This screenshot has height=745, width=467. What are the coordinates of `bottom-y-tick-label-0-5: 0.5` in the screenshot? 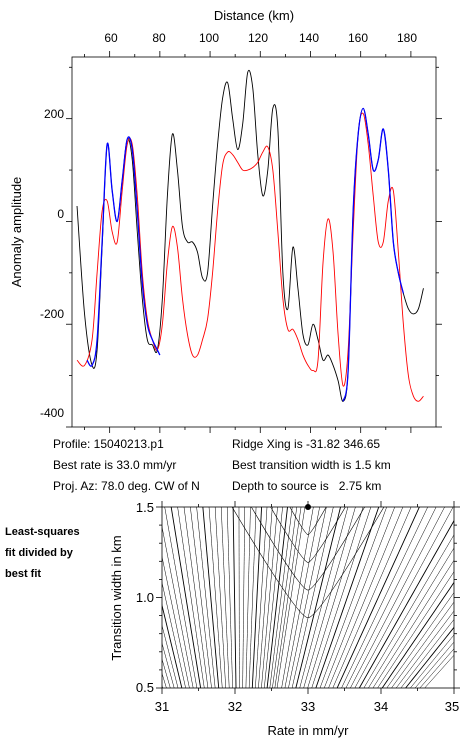 It's located at (145, 687).